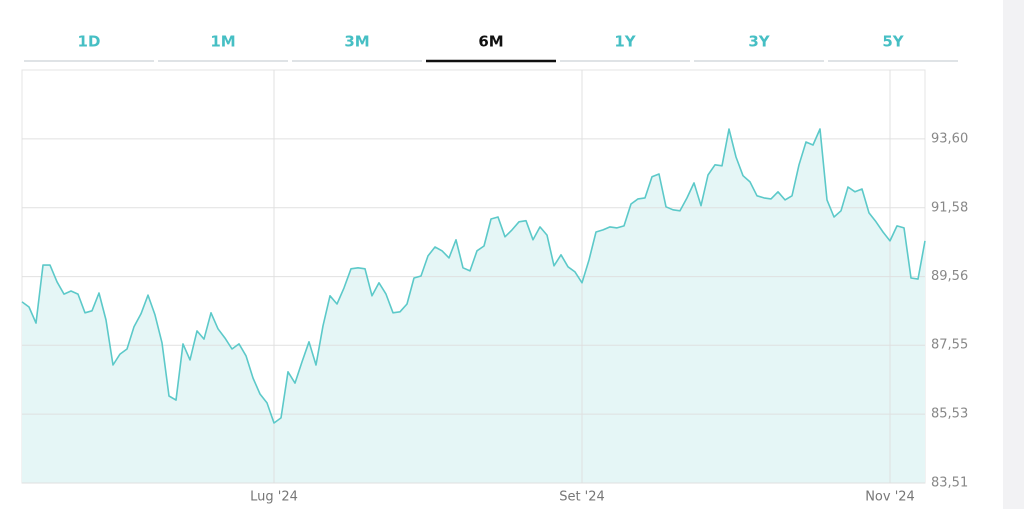  Describe the element at coordinates (490, 42) in the screenshot. I see `tab: 6M` at that location.